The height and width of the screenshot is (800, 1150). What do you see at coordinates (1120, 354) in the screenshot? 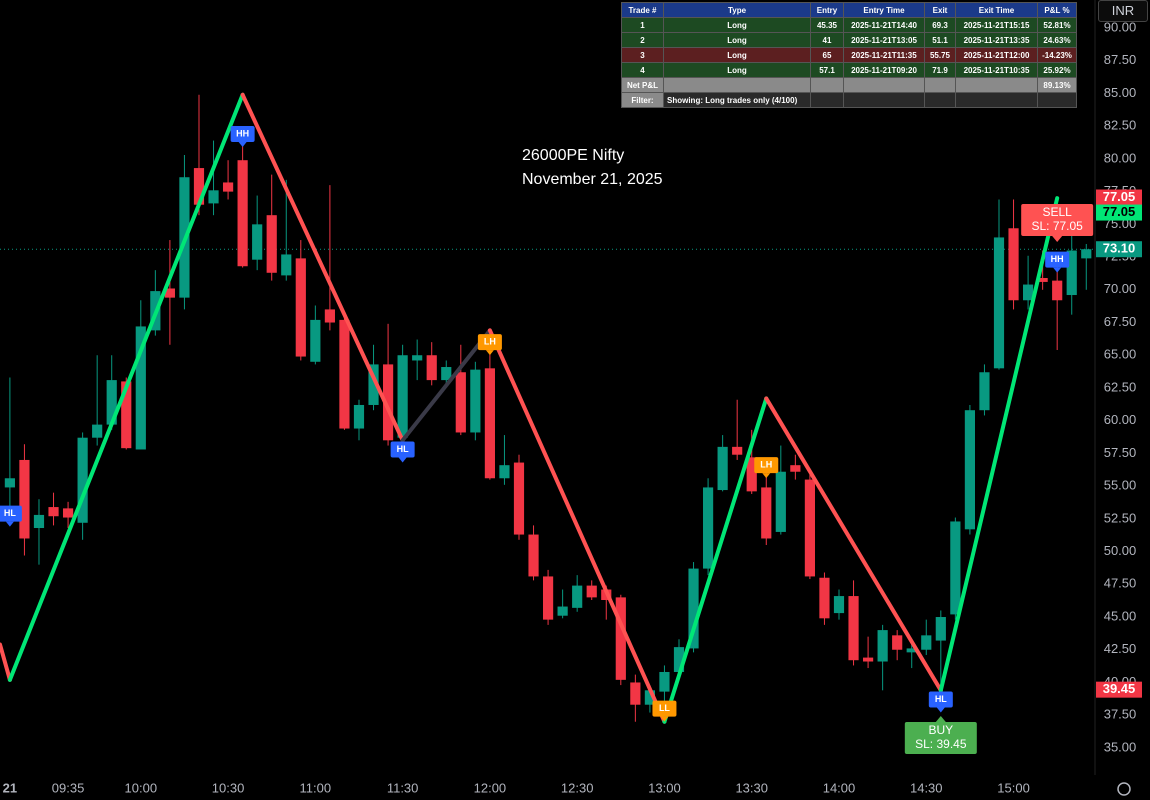
I see `y-tick-label: 65.00` at bounding box center [1120, 354].